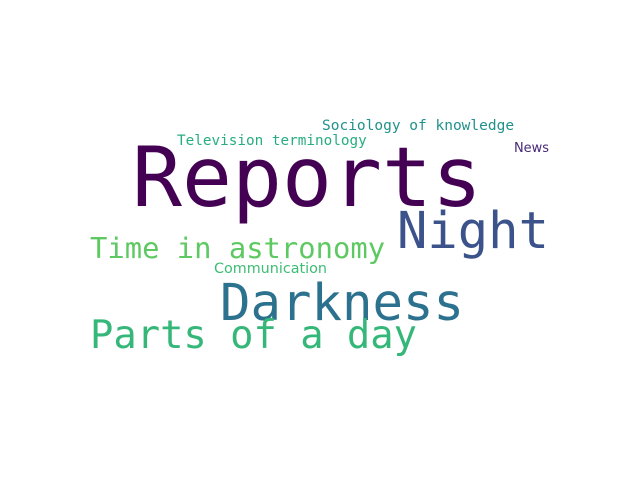  What do you see at coordinates (270, 268) in the screenshot?
I see `word-communication: Communication` at bounding box center [270, 268].